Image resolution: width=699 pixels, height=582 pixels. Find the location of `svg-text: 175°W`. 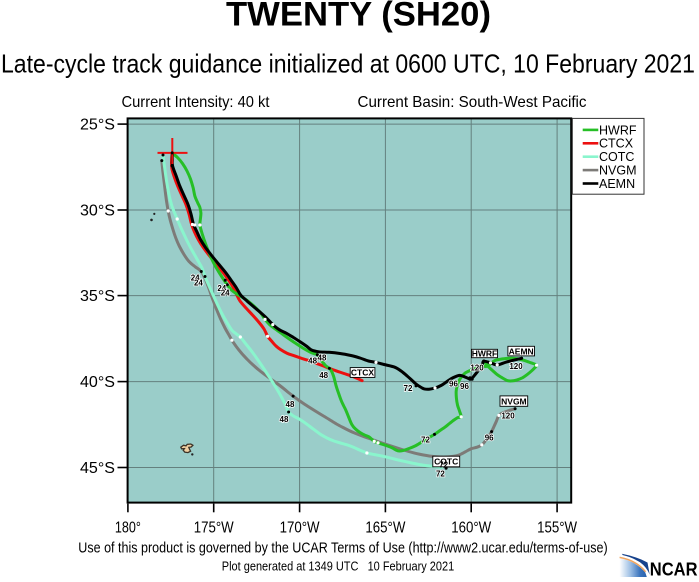

svg-text: 175°W is located at coordinates (214, 528).